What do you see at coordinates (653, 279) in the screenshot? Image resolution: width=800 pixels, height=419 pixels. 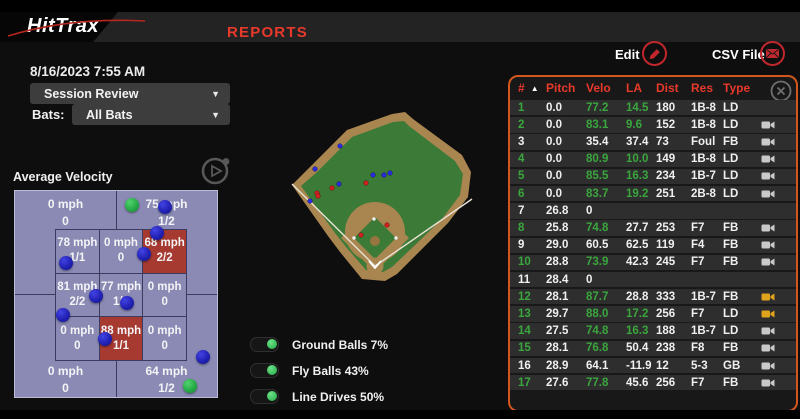 I see `table-row: 11 28.4 0` at bounding box center [653, 279].